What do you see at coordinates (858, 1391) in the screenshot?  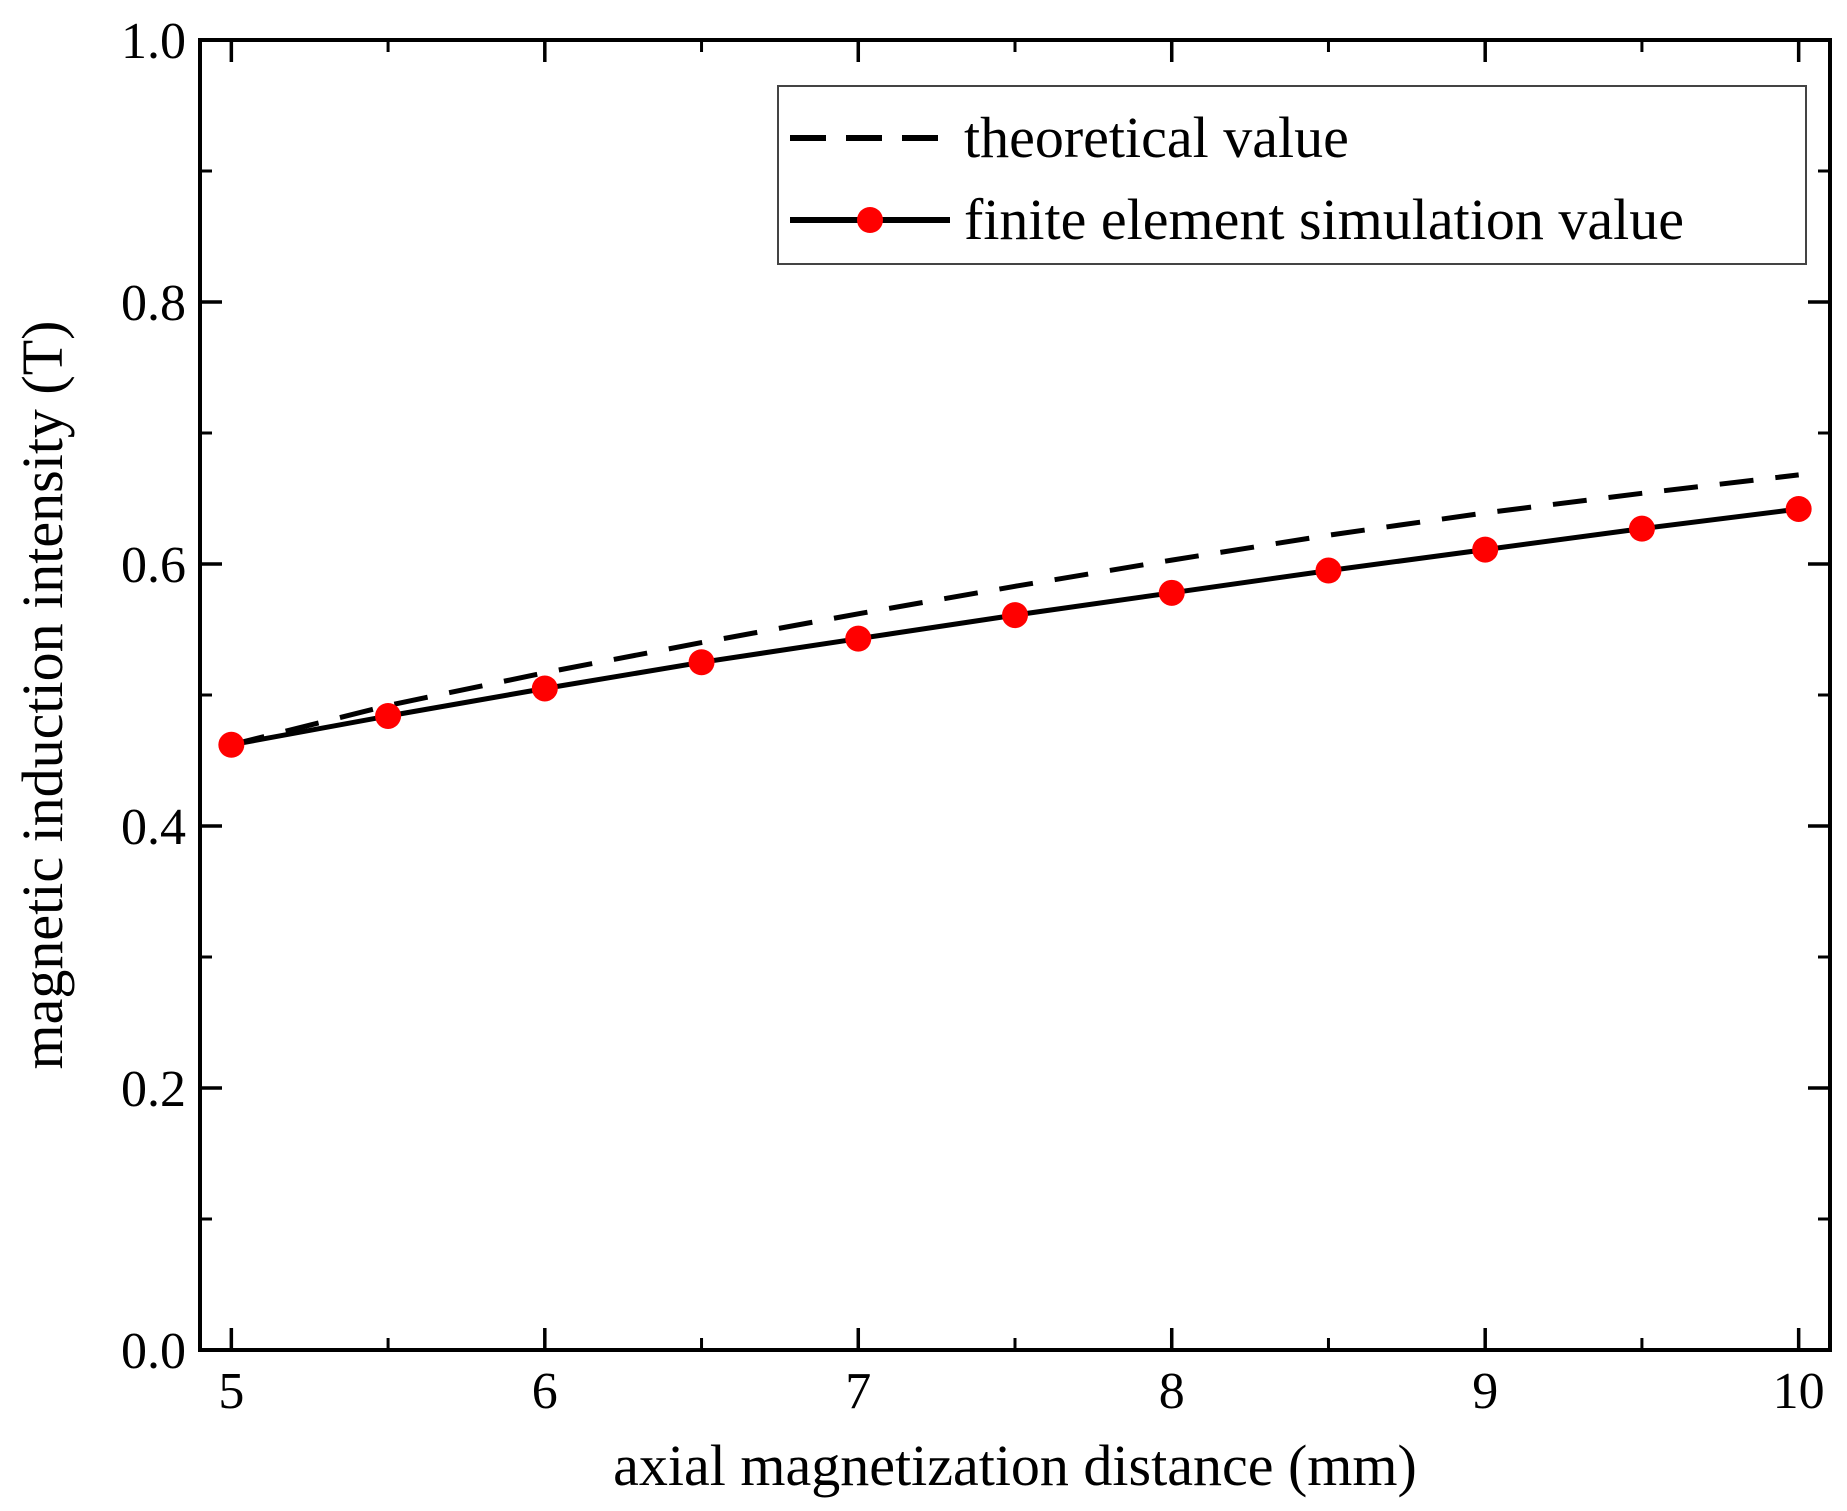 I see `x-tick-label: 7` at bounding box center [858, 1391].